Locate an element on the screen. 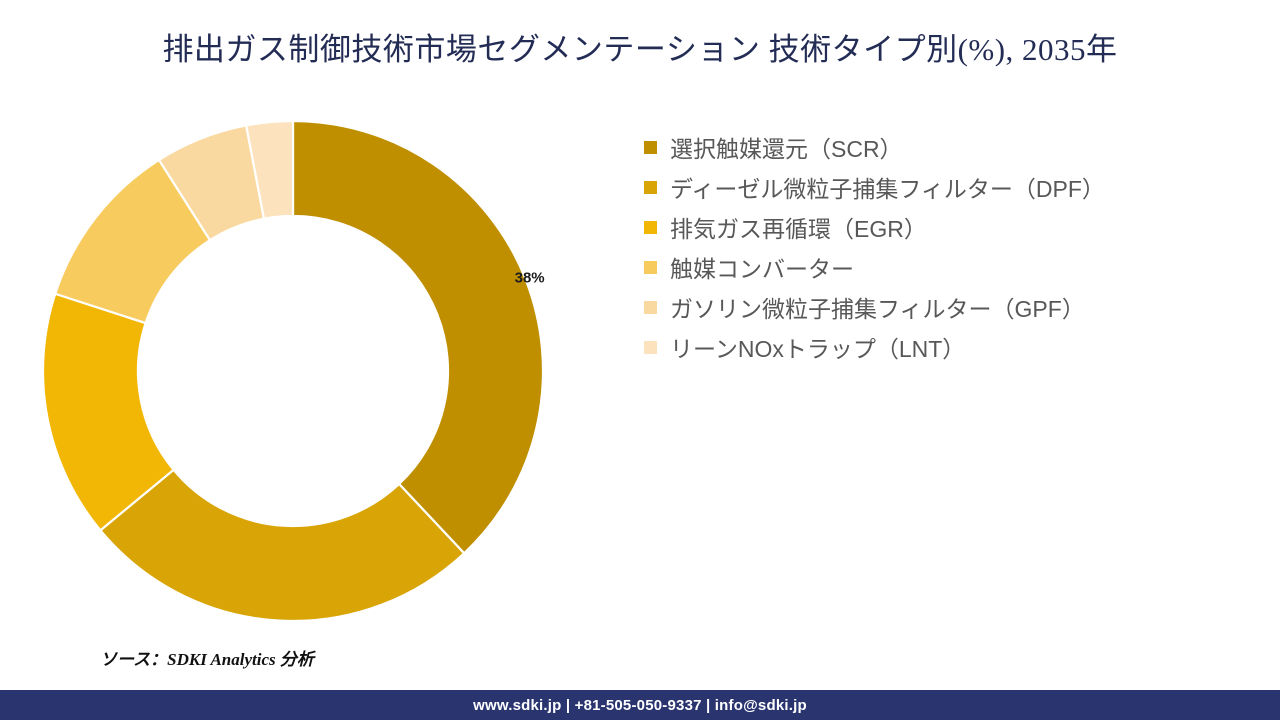 The width and height of the screenshot is (1280, 720). legend-item-label: リーンNOxトラップ（LNT） is located at coordinates (818, 349).